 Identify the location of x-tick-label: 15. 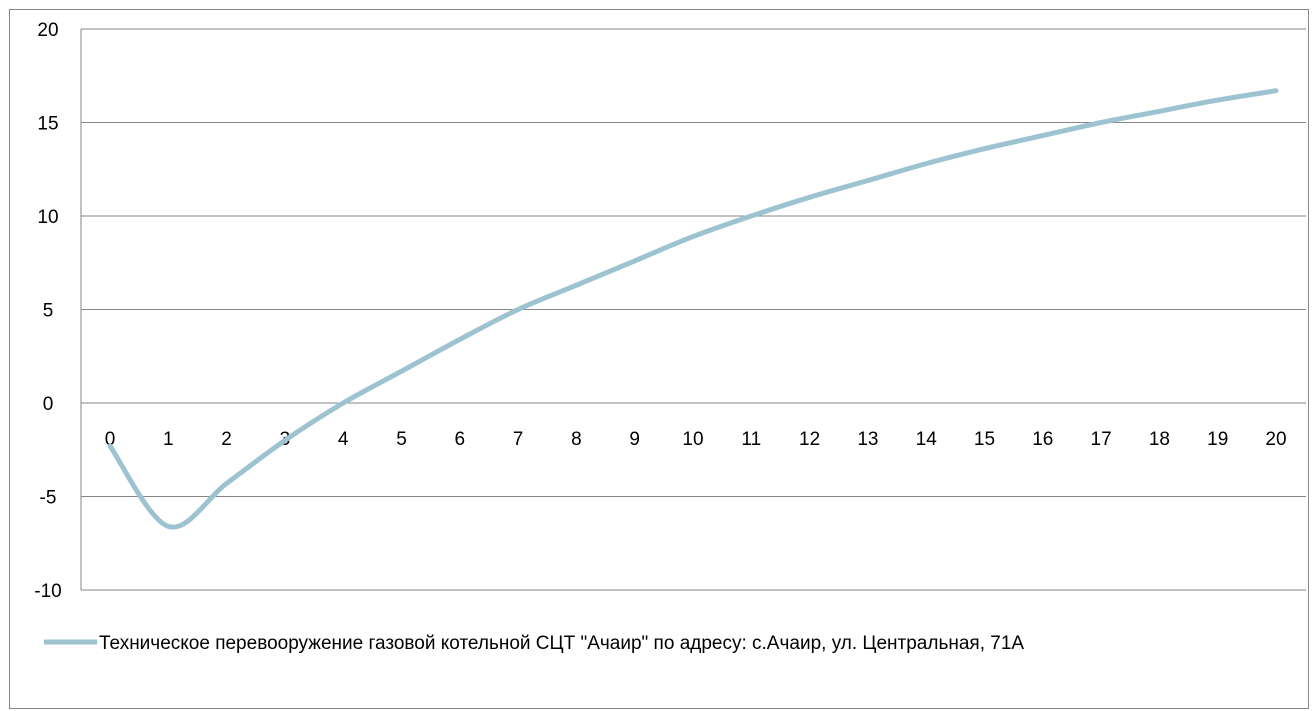
(984, 439).